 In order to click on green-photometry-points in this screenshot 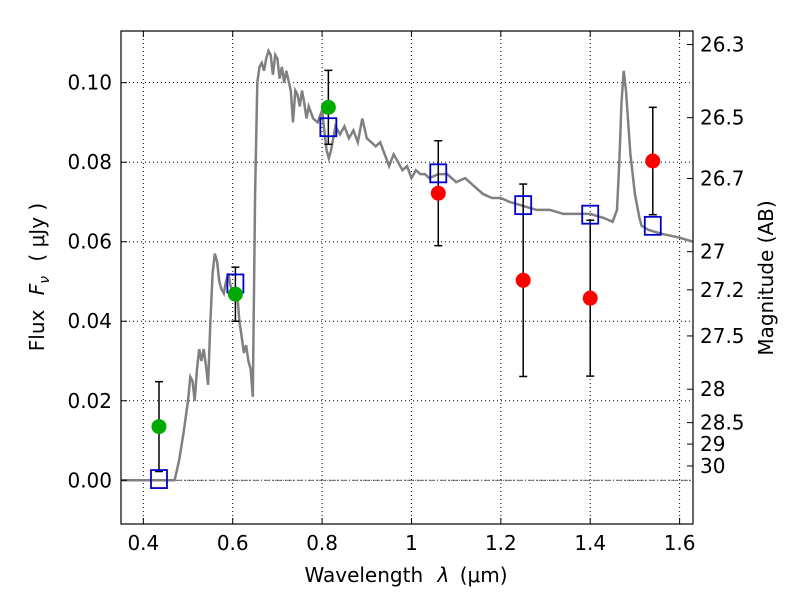, I will do `click(243, 267)`.